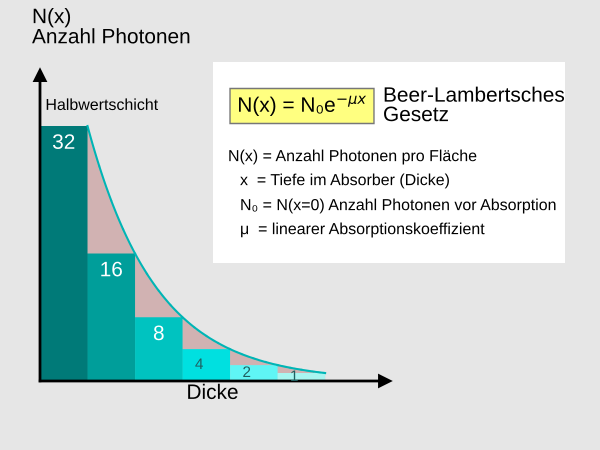 The width and height of the screenshot is (600, 450). What do you see at coordinates (363, 230) in the screenshot?
I see `annotation: μ = linearer Absorptionskoeffizient` at bounding box center [363, 230].